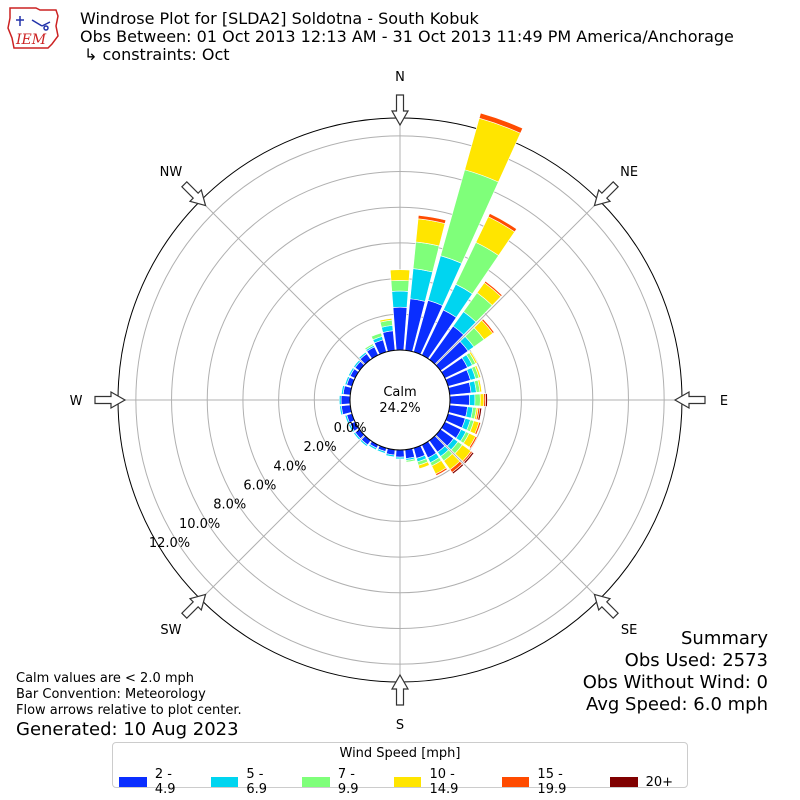 Image resolution: width=800 pixels, height=800 pixels. Describe the element at coordinates (696, 660) in the screenshot. I see `obs-used: Obs Used: 2573` at that location.